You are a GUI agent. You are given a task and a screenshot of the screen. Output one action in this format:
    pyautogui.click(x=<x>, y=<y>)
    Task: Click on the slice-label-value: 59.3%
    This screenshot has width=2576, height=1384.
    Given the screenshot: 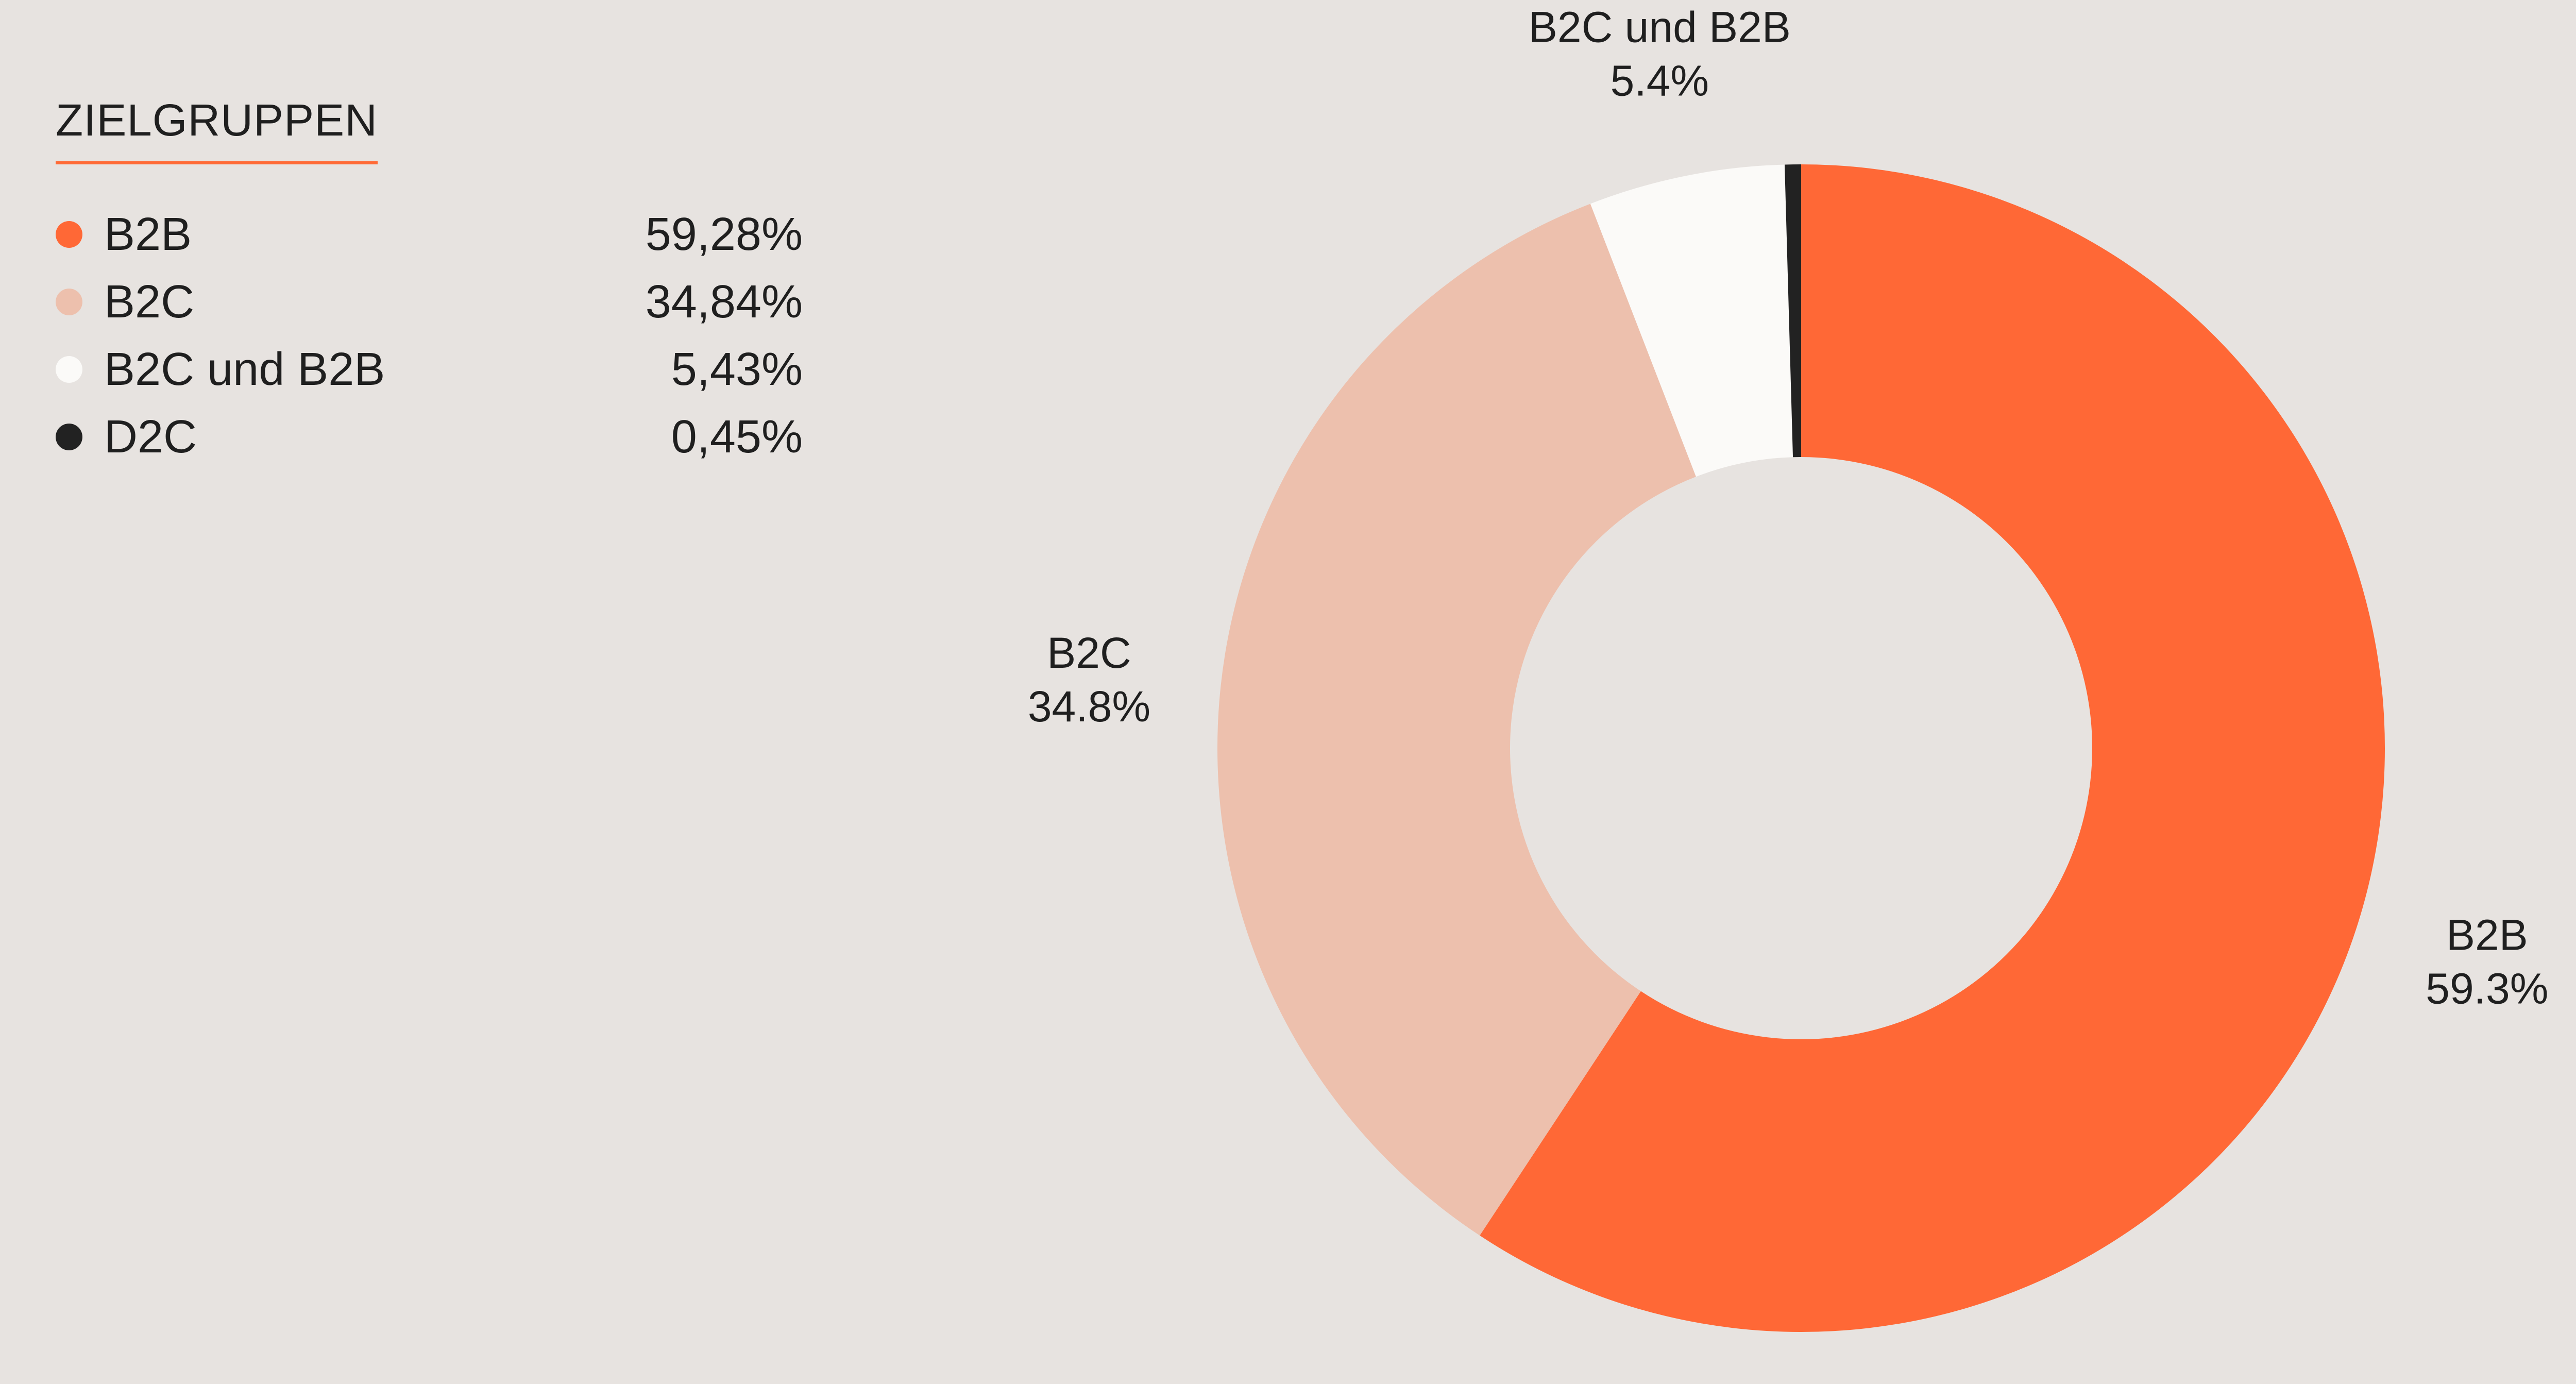 What is the action you would take?
    pyautogui.click(x=2487, y=989)
    